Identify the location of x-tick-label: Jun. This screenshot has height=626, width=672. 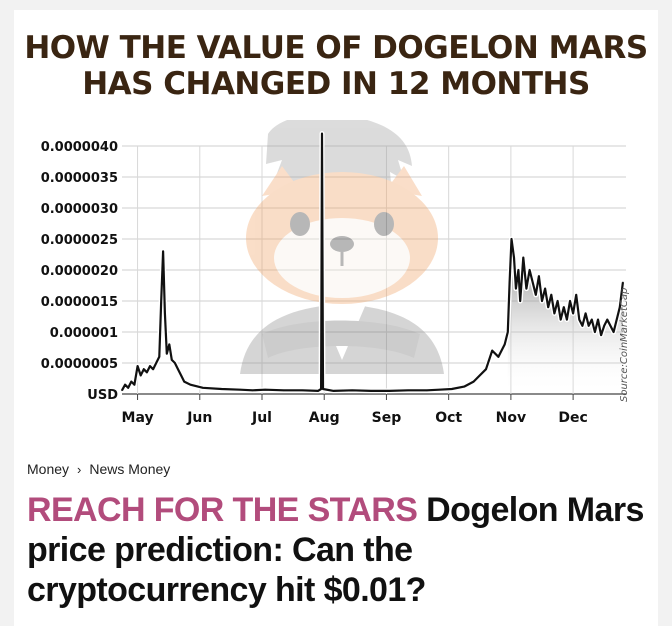
(199, 418).